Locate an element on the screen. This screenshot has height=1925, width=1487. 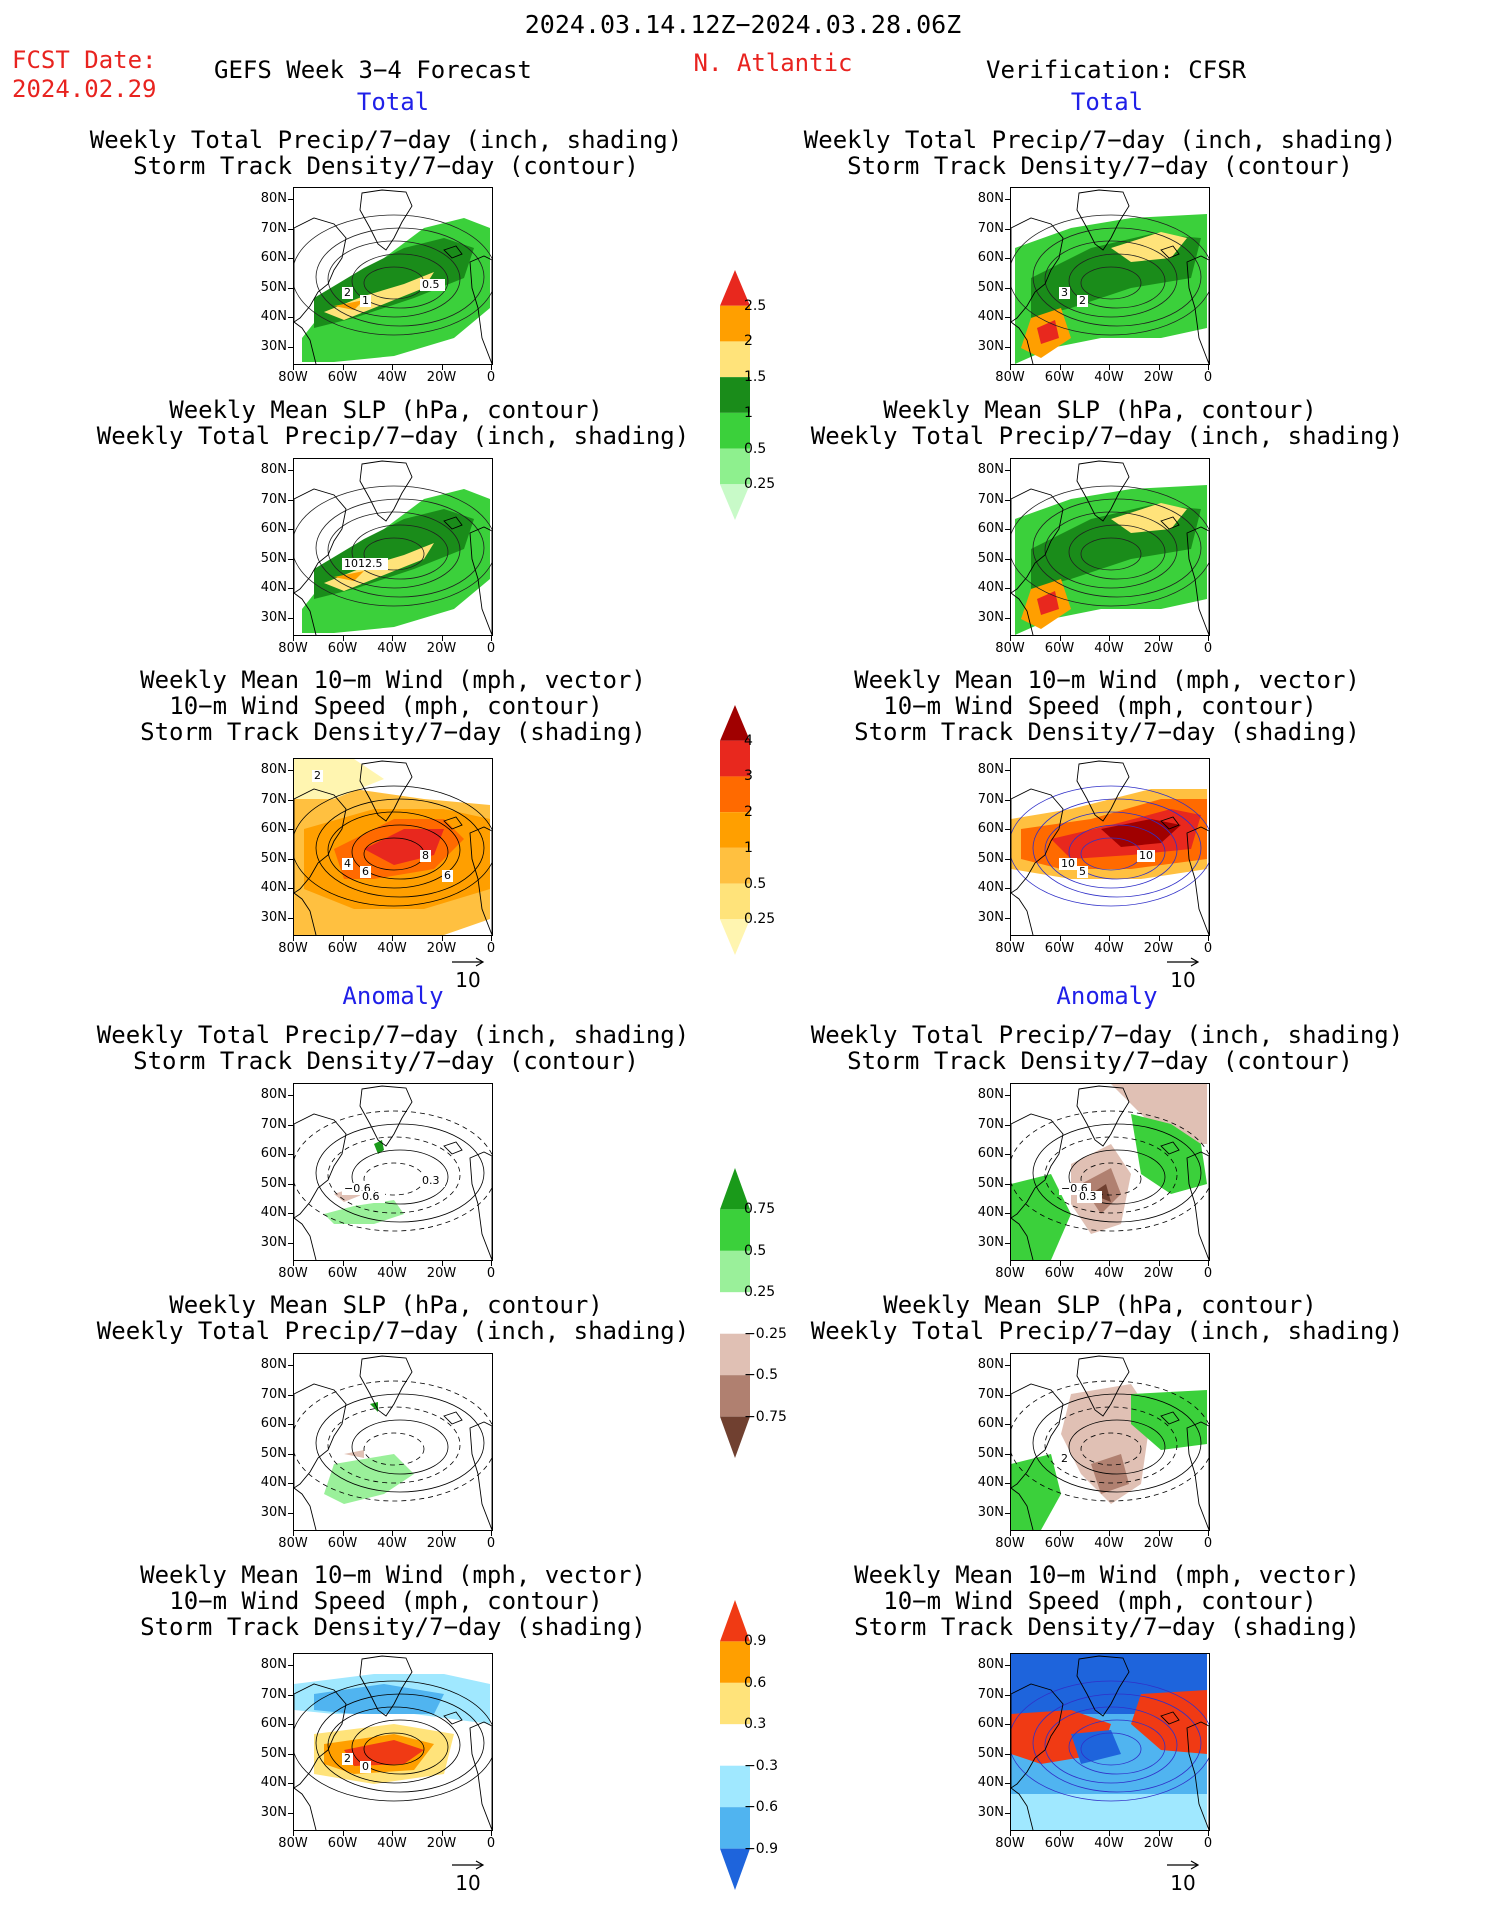
colorbar-label: 2 is located at coordinates (748, 341).